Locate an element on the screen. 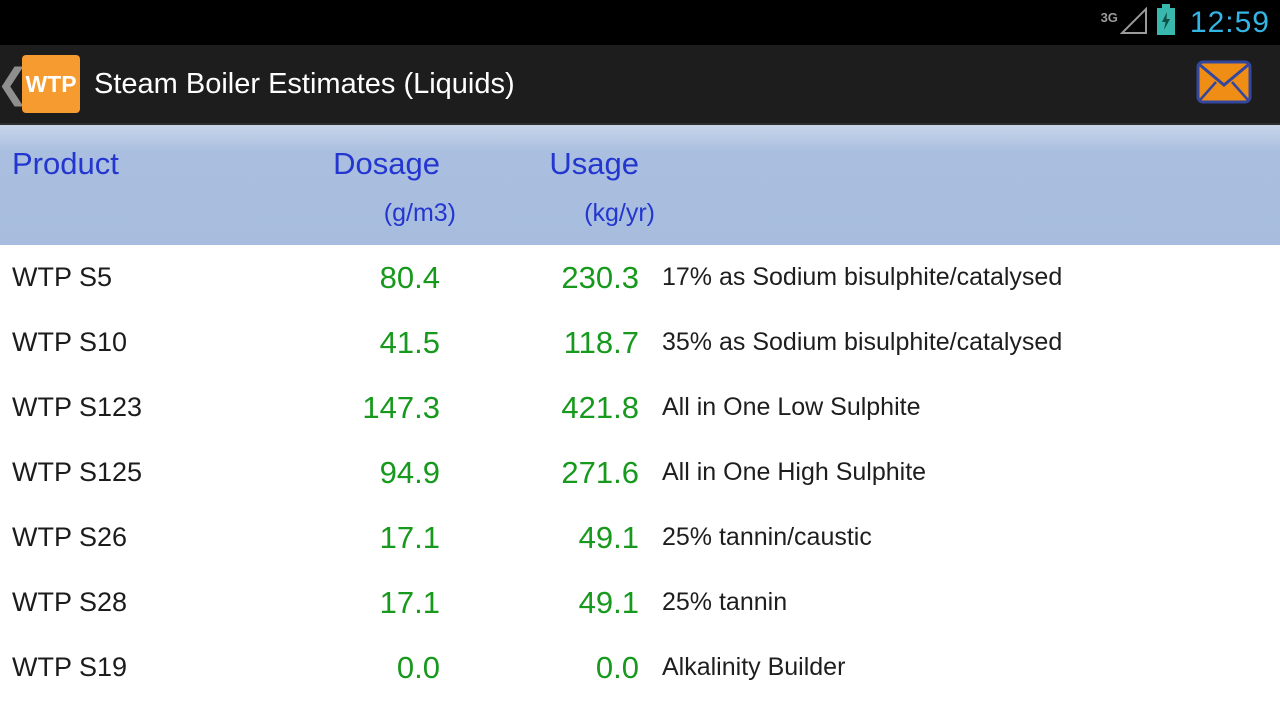 The width and height of the screenshot is (1280, 720). product-description: All in One Low Sulphite is located at coordinates (791, 407).